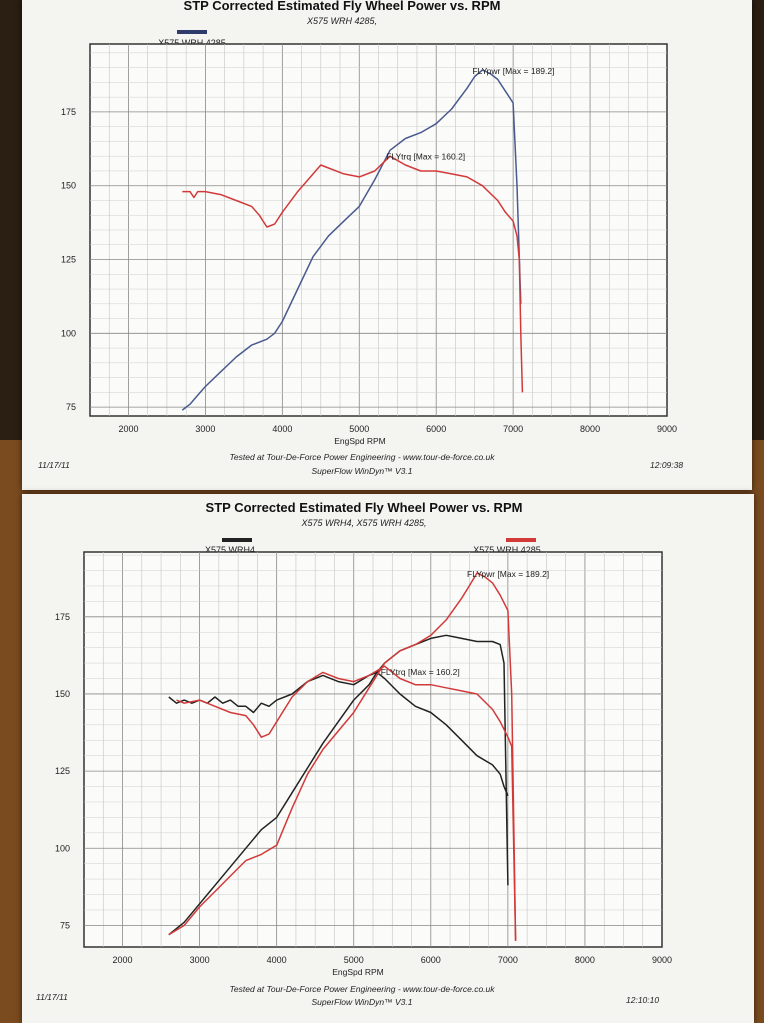 This screenshot has height=1023, width=764. I want to click on footer-time: 12:09:38, so click(666, 465).